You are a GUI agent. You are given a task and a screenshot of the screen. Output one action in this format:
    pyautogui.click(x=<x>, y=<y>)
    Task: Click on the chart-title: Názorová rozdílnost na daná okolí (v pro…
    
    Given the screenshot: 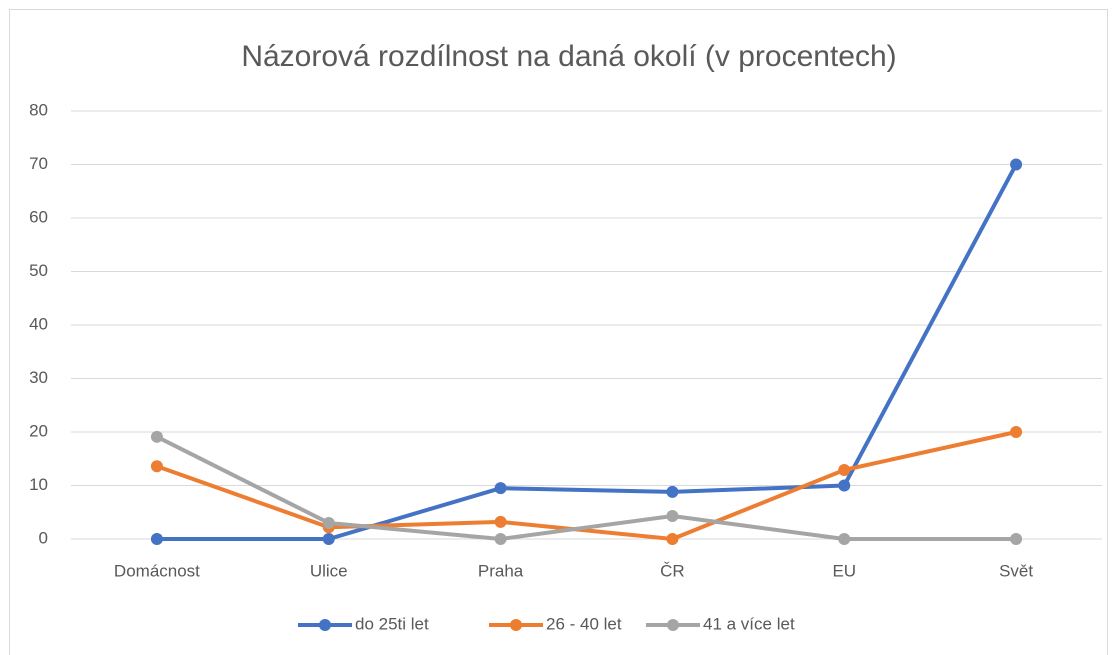 What is the action you would take?
    pyautogui.click(x=568, y=56)
    